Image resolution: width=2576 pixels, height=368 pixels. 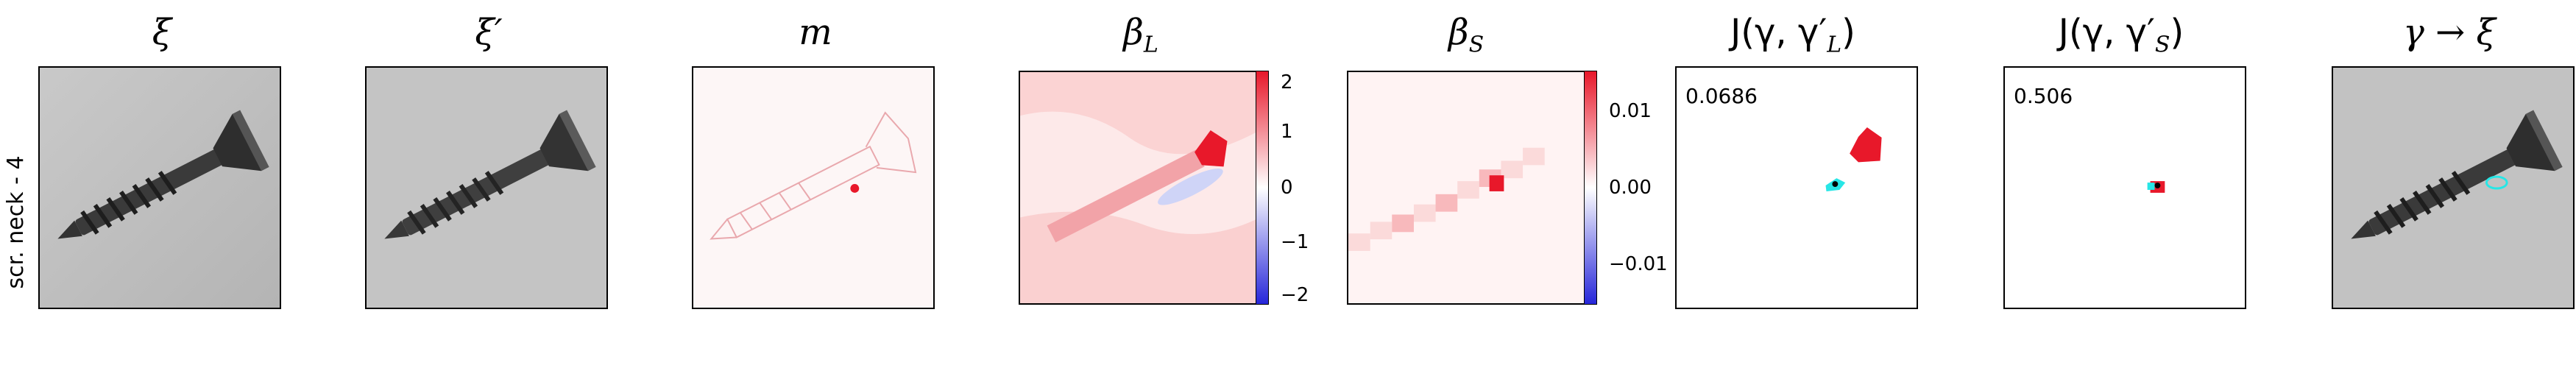 I want to click on j-l-overlay, so click(x=1853, y=159).